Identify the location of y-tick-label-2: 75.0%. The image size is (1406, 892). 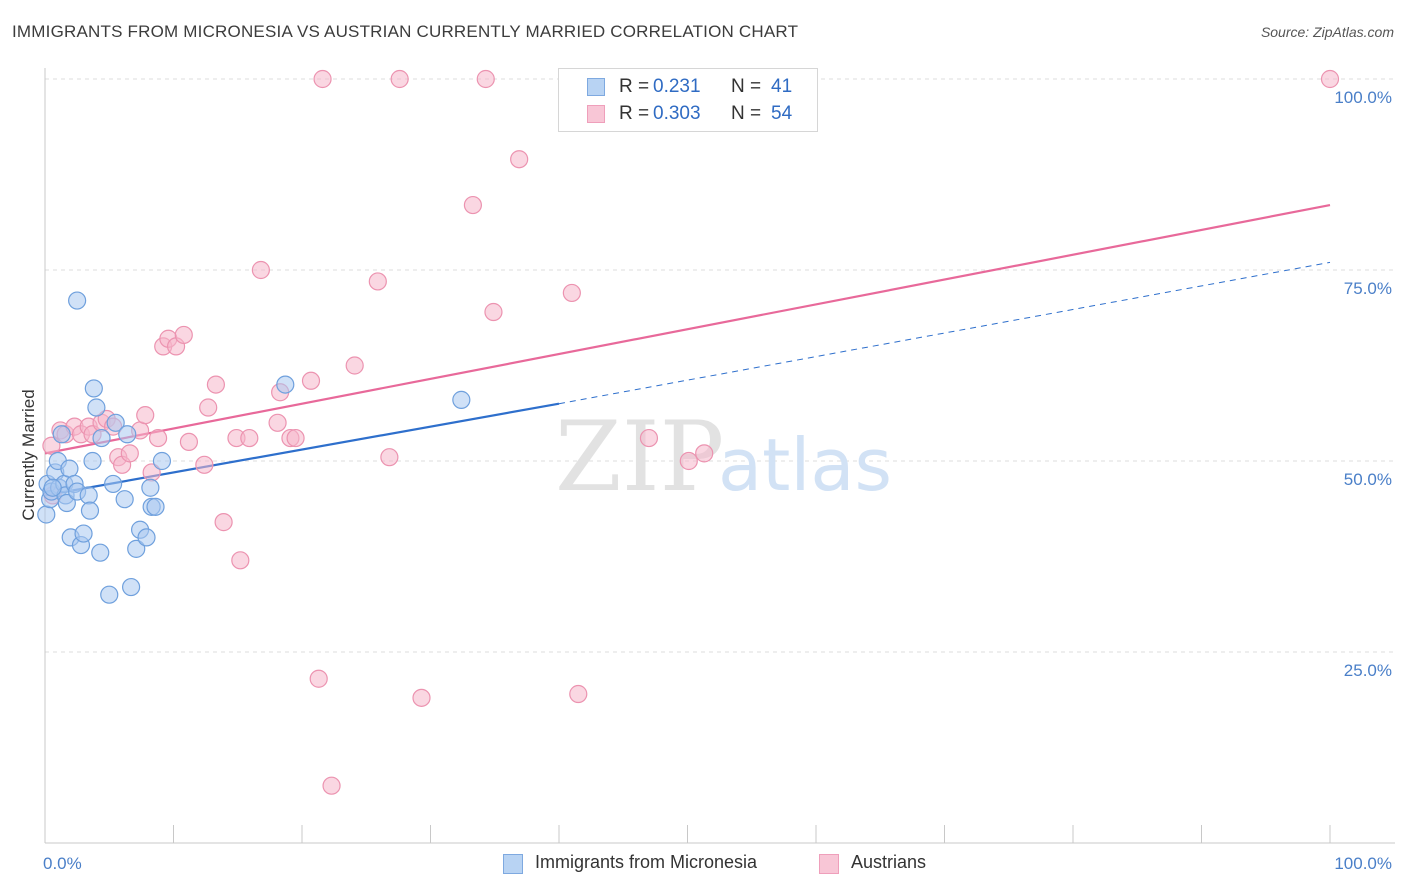
(1368, 288).